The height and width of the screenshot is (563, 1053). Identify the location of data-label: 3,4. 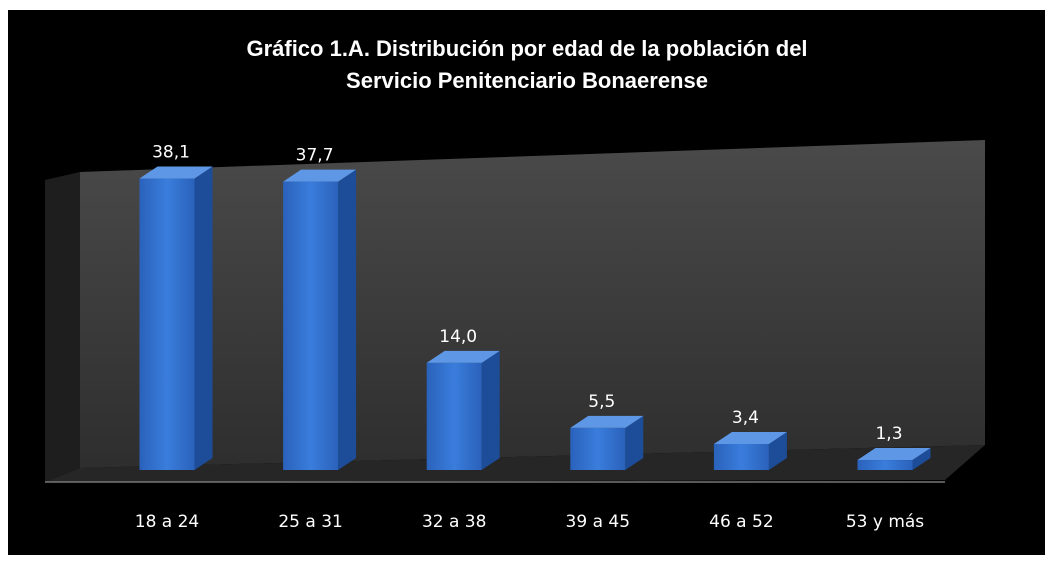
(745, 418).